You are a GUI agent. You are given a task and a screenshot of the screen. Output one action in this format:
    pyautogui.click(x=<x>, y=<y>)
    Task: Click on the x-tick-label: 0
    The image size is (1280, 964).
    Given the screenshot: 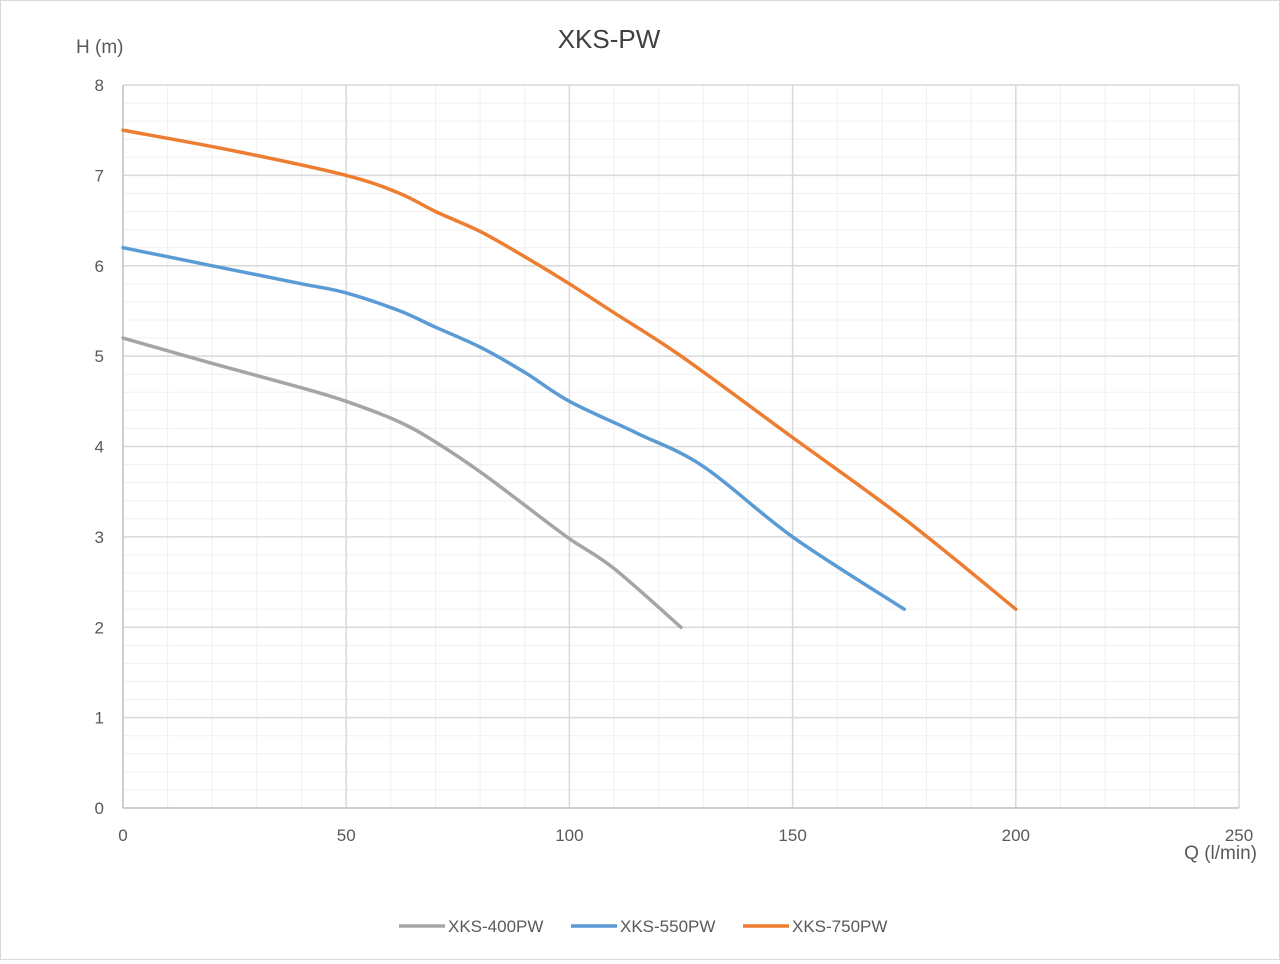 What is the action you would take?
    pyautogui.click(x=122, y=835)
    